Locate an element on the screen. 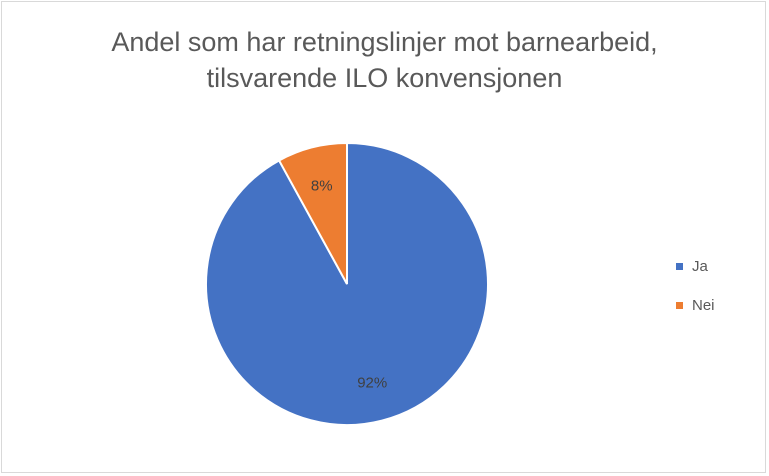 This screenshot has height=476, width=769. legend: Ja Nei is located at coordinates (695, 295).